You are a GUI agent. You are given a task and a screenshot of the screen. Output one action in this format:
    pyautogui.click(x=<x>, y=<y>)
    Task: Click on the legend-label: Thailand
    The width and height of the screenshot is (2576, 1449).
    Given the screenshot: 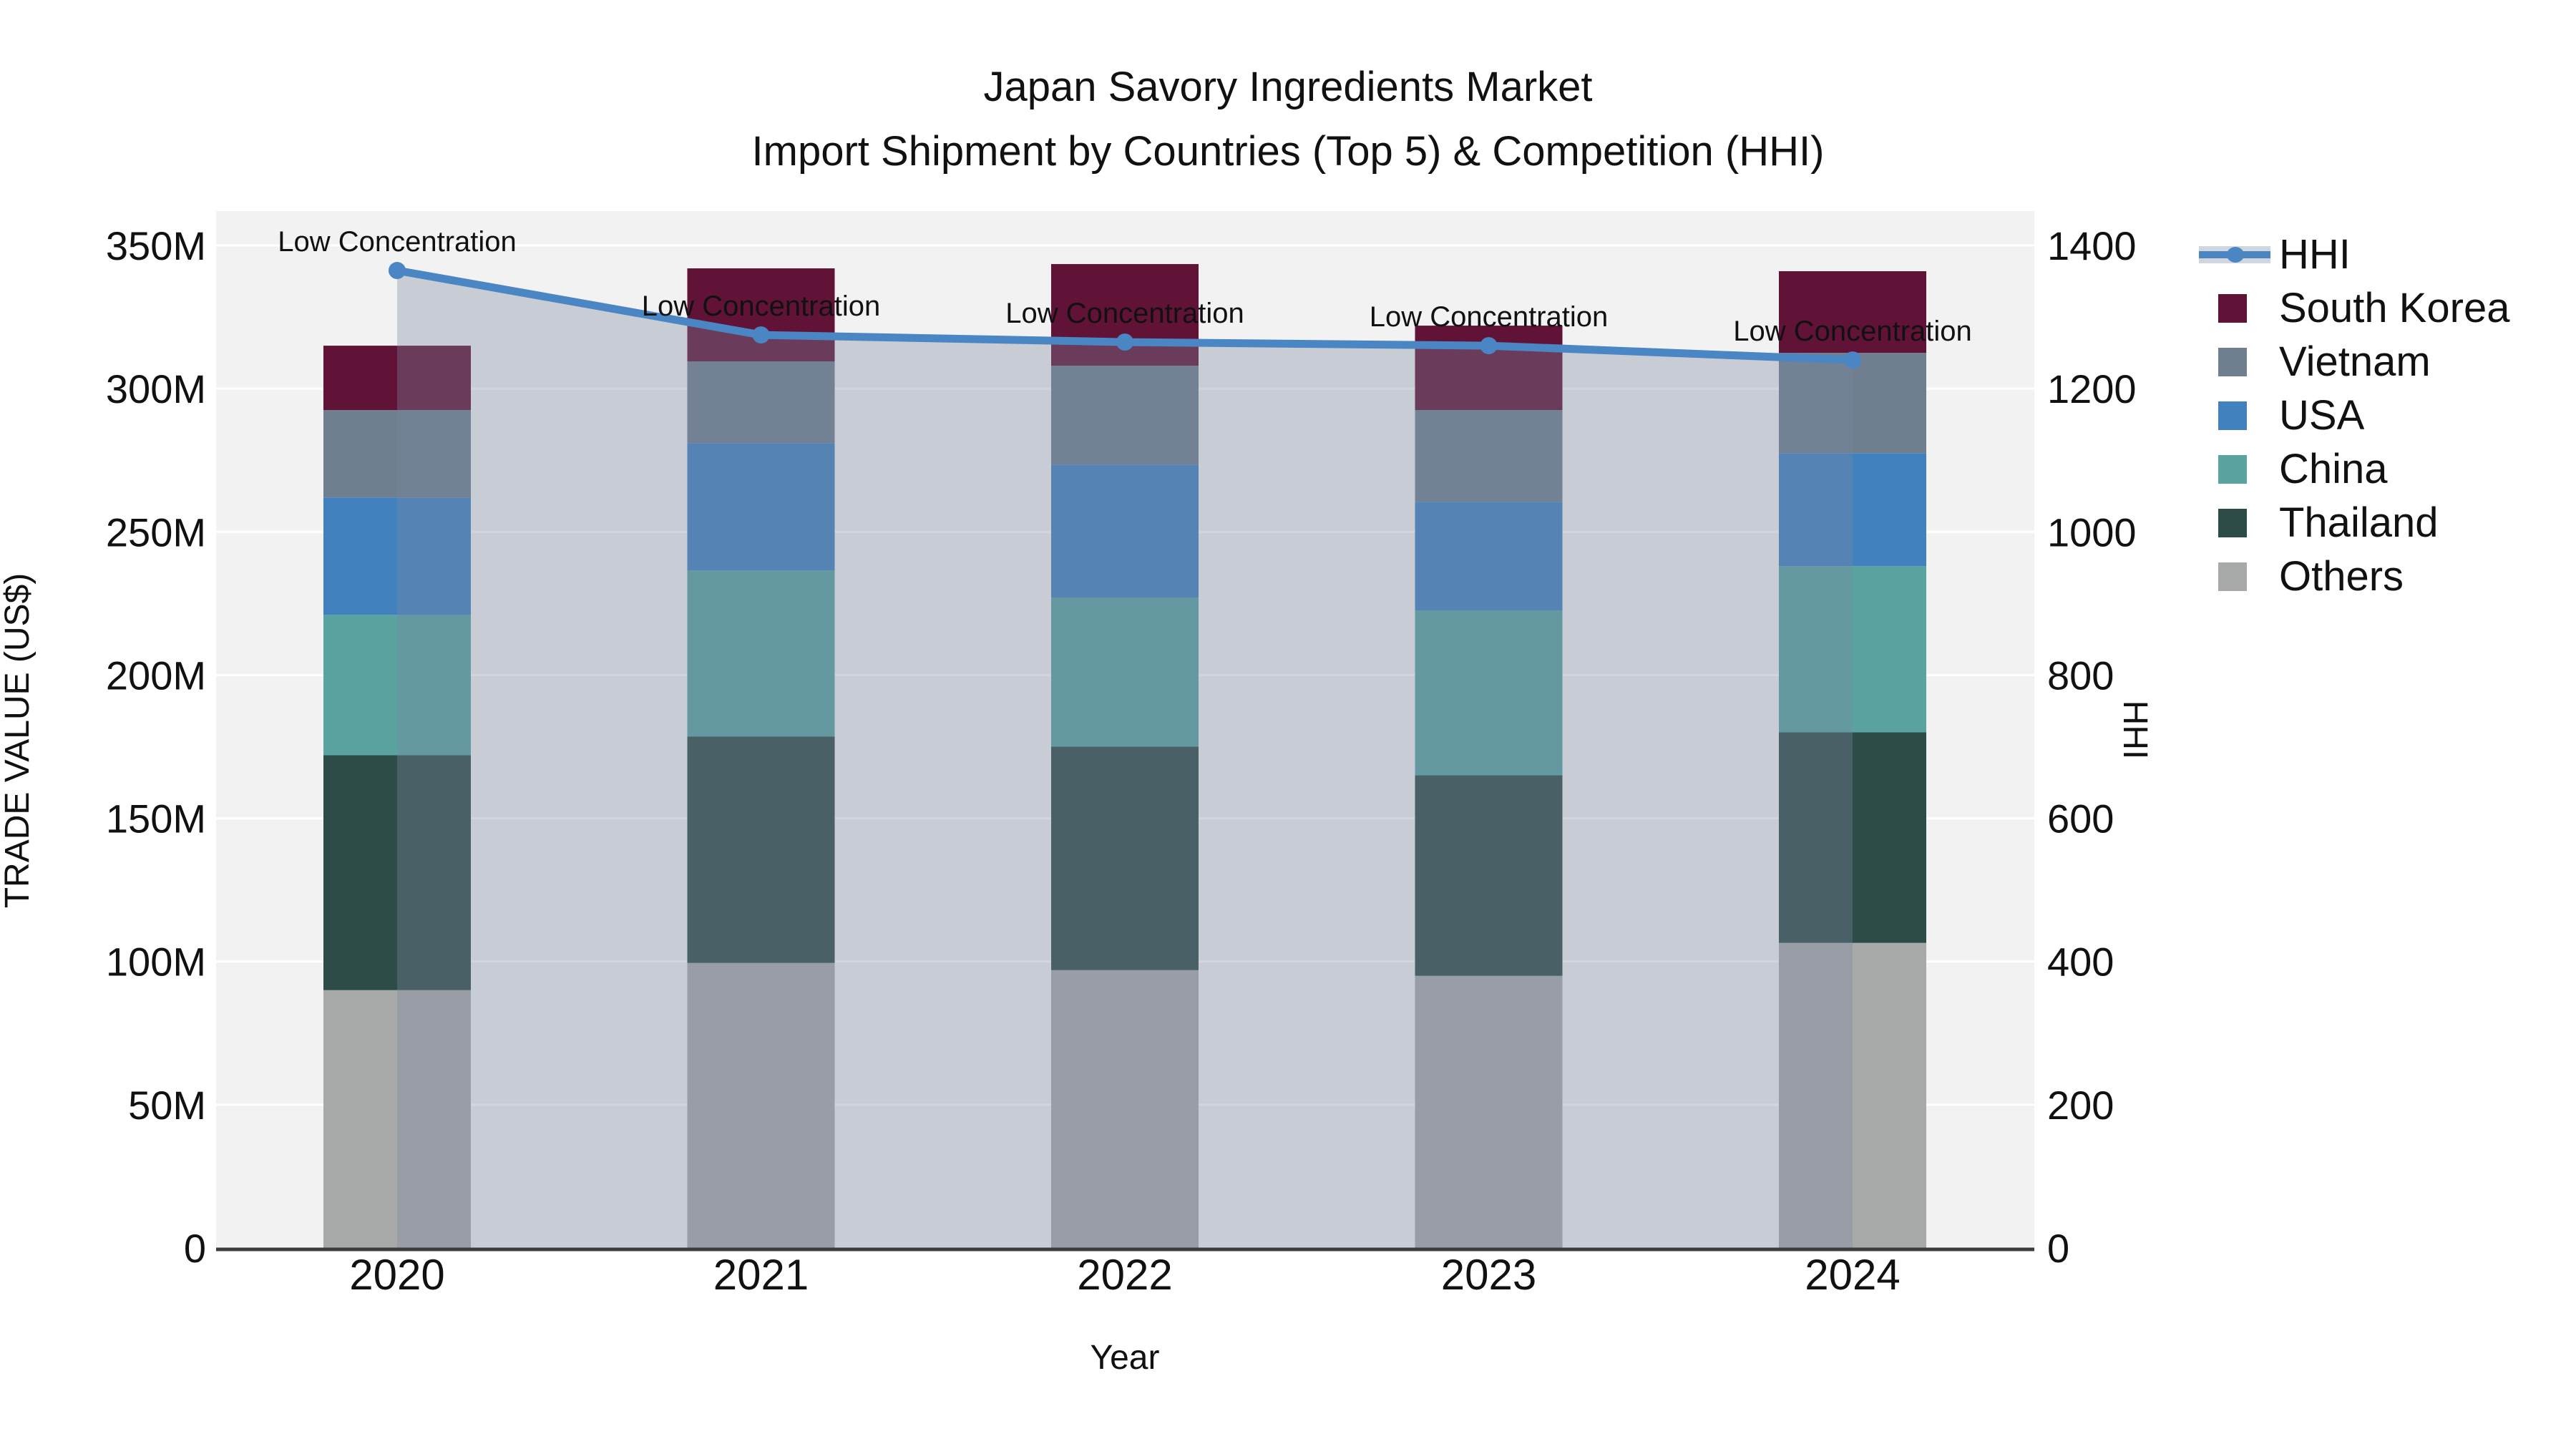 What is the action you would take?
    pyautogui.click(x=2359, y=522)
    